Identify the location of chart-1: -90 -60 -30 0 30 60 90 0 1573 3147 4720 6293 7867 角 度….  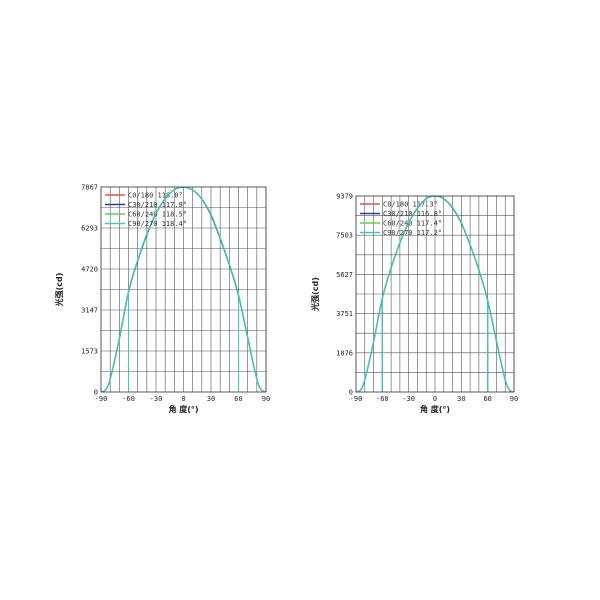
(162, 299).